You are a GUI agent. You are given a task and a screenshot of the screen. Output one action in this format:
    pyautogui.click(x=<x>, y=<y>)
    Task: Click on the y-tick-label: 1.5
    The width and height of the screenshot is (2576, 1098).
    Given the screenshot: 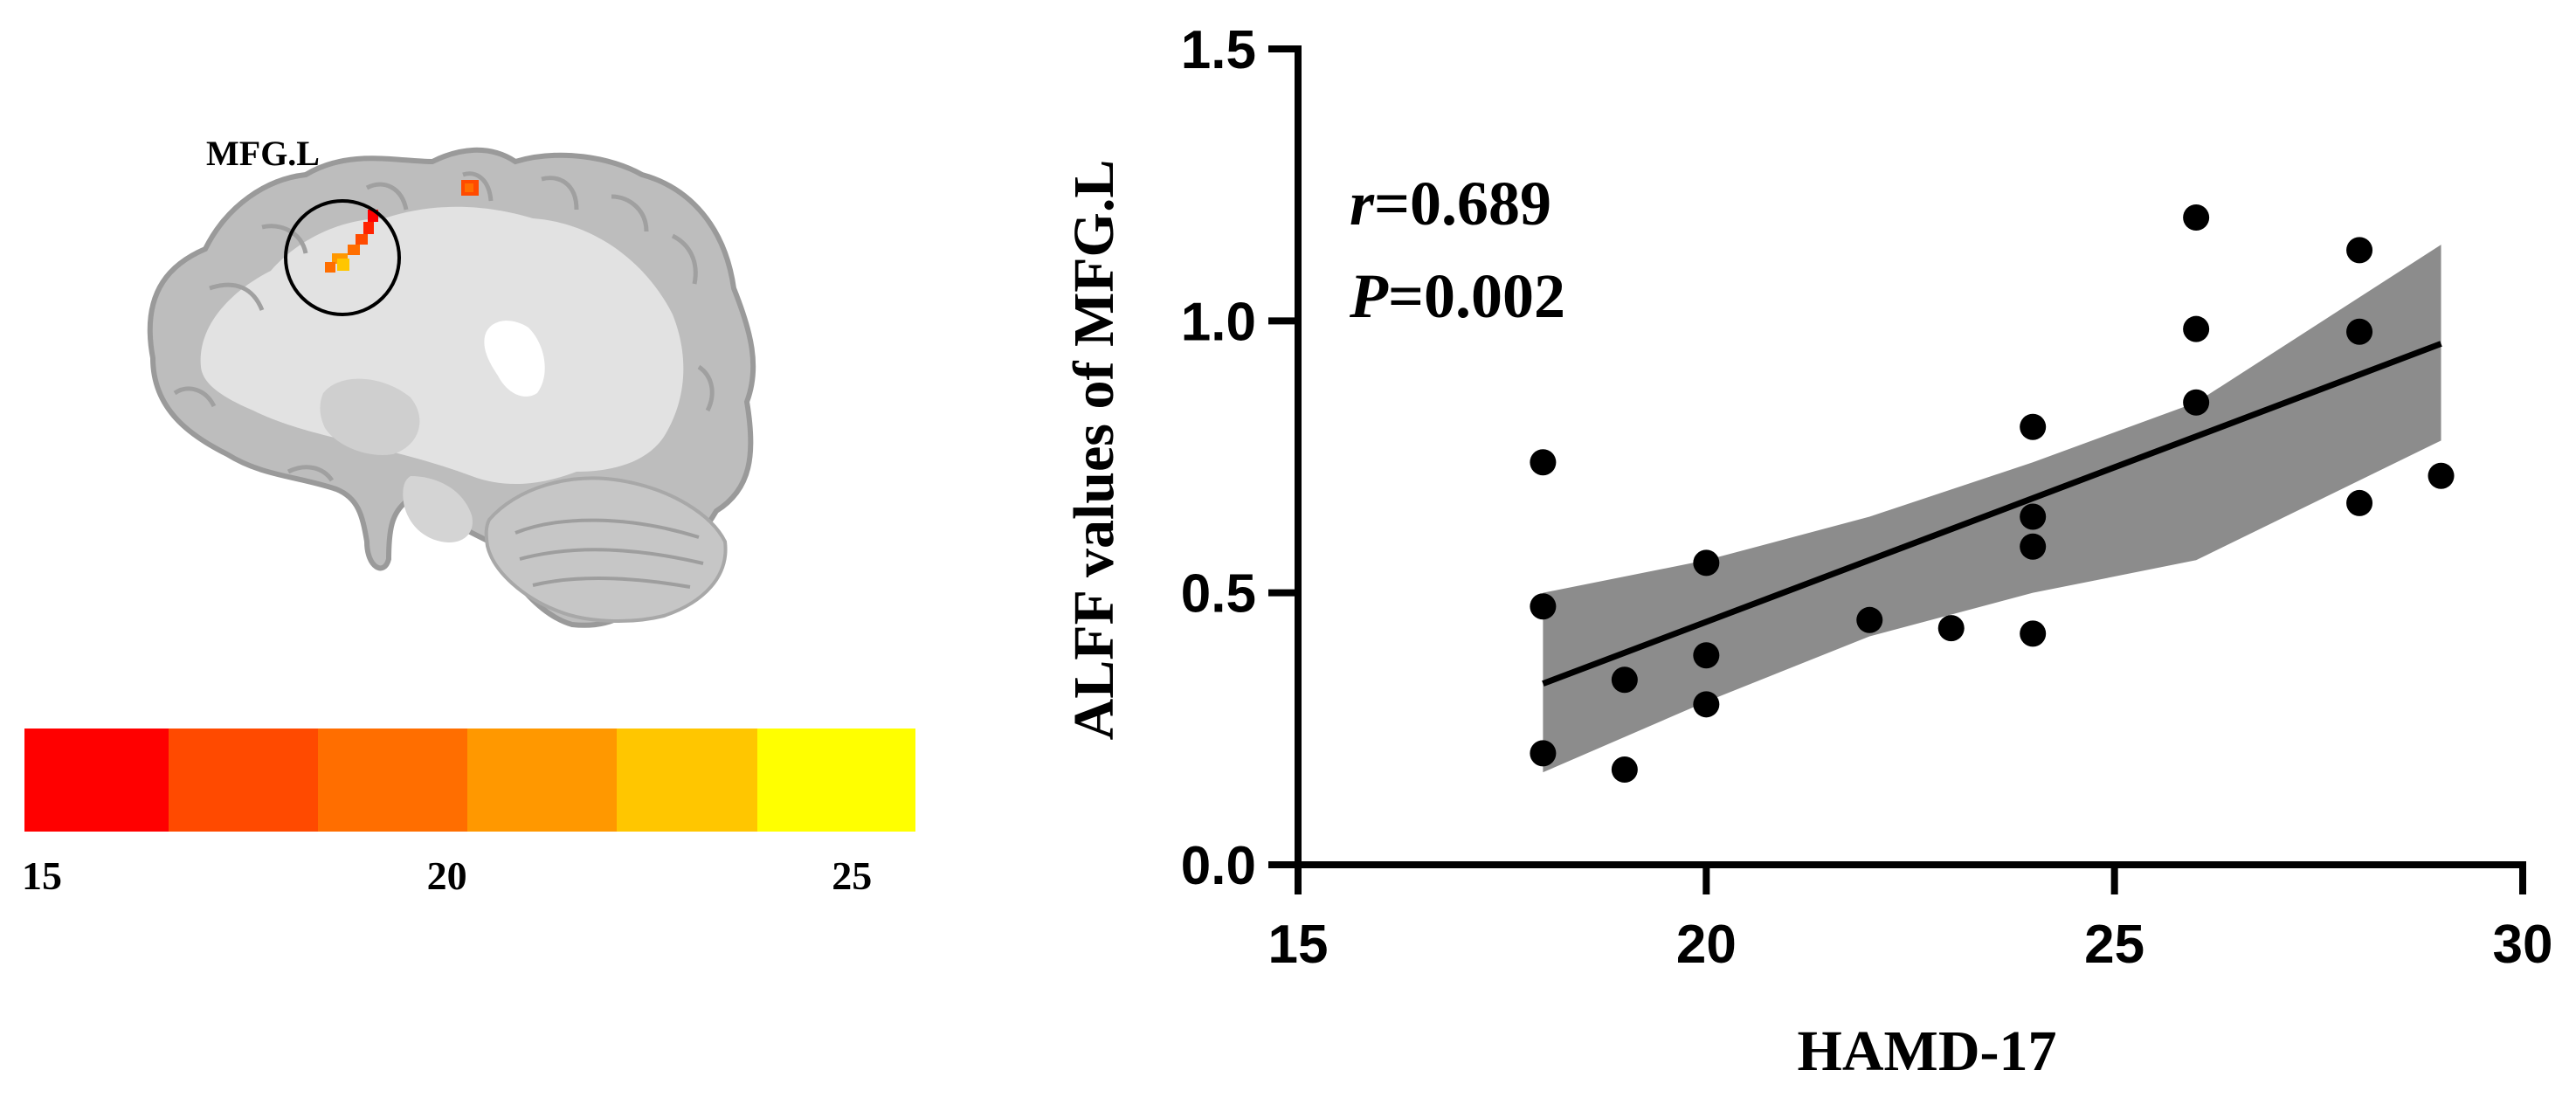 What is the action you would take?
    pyautogui.click(x=1218, y=50)
    